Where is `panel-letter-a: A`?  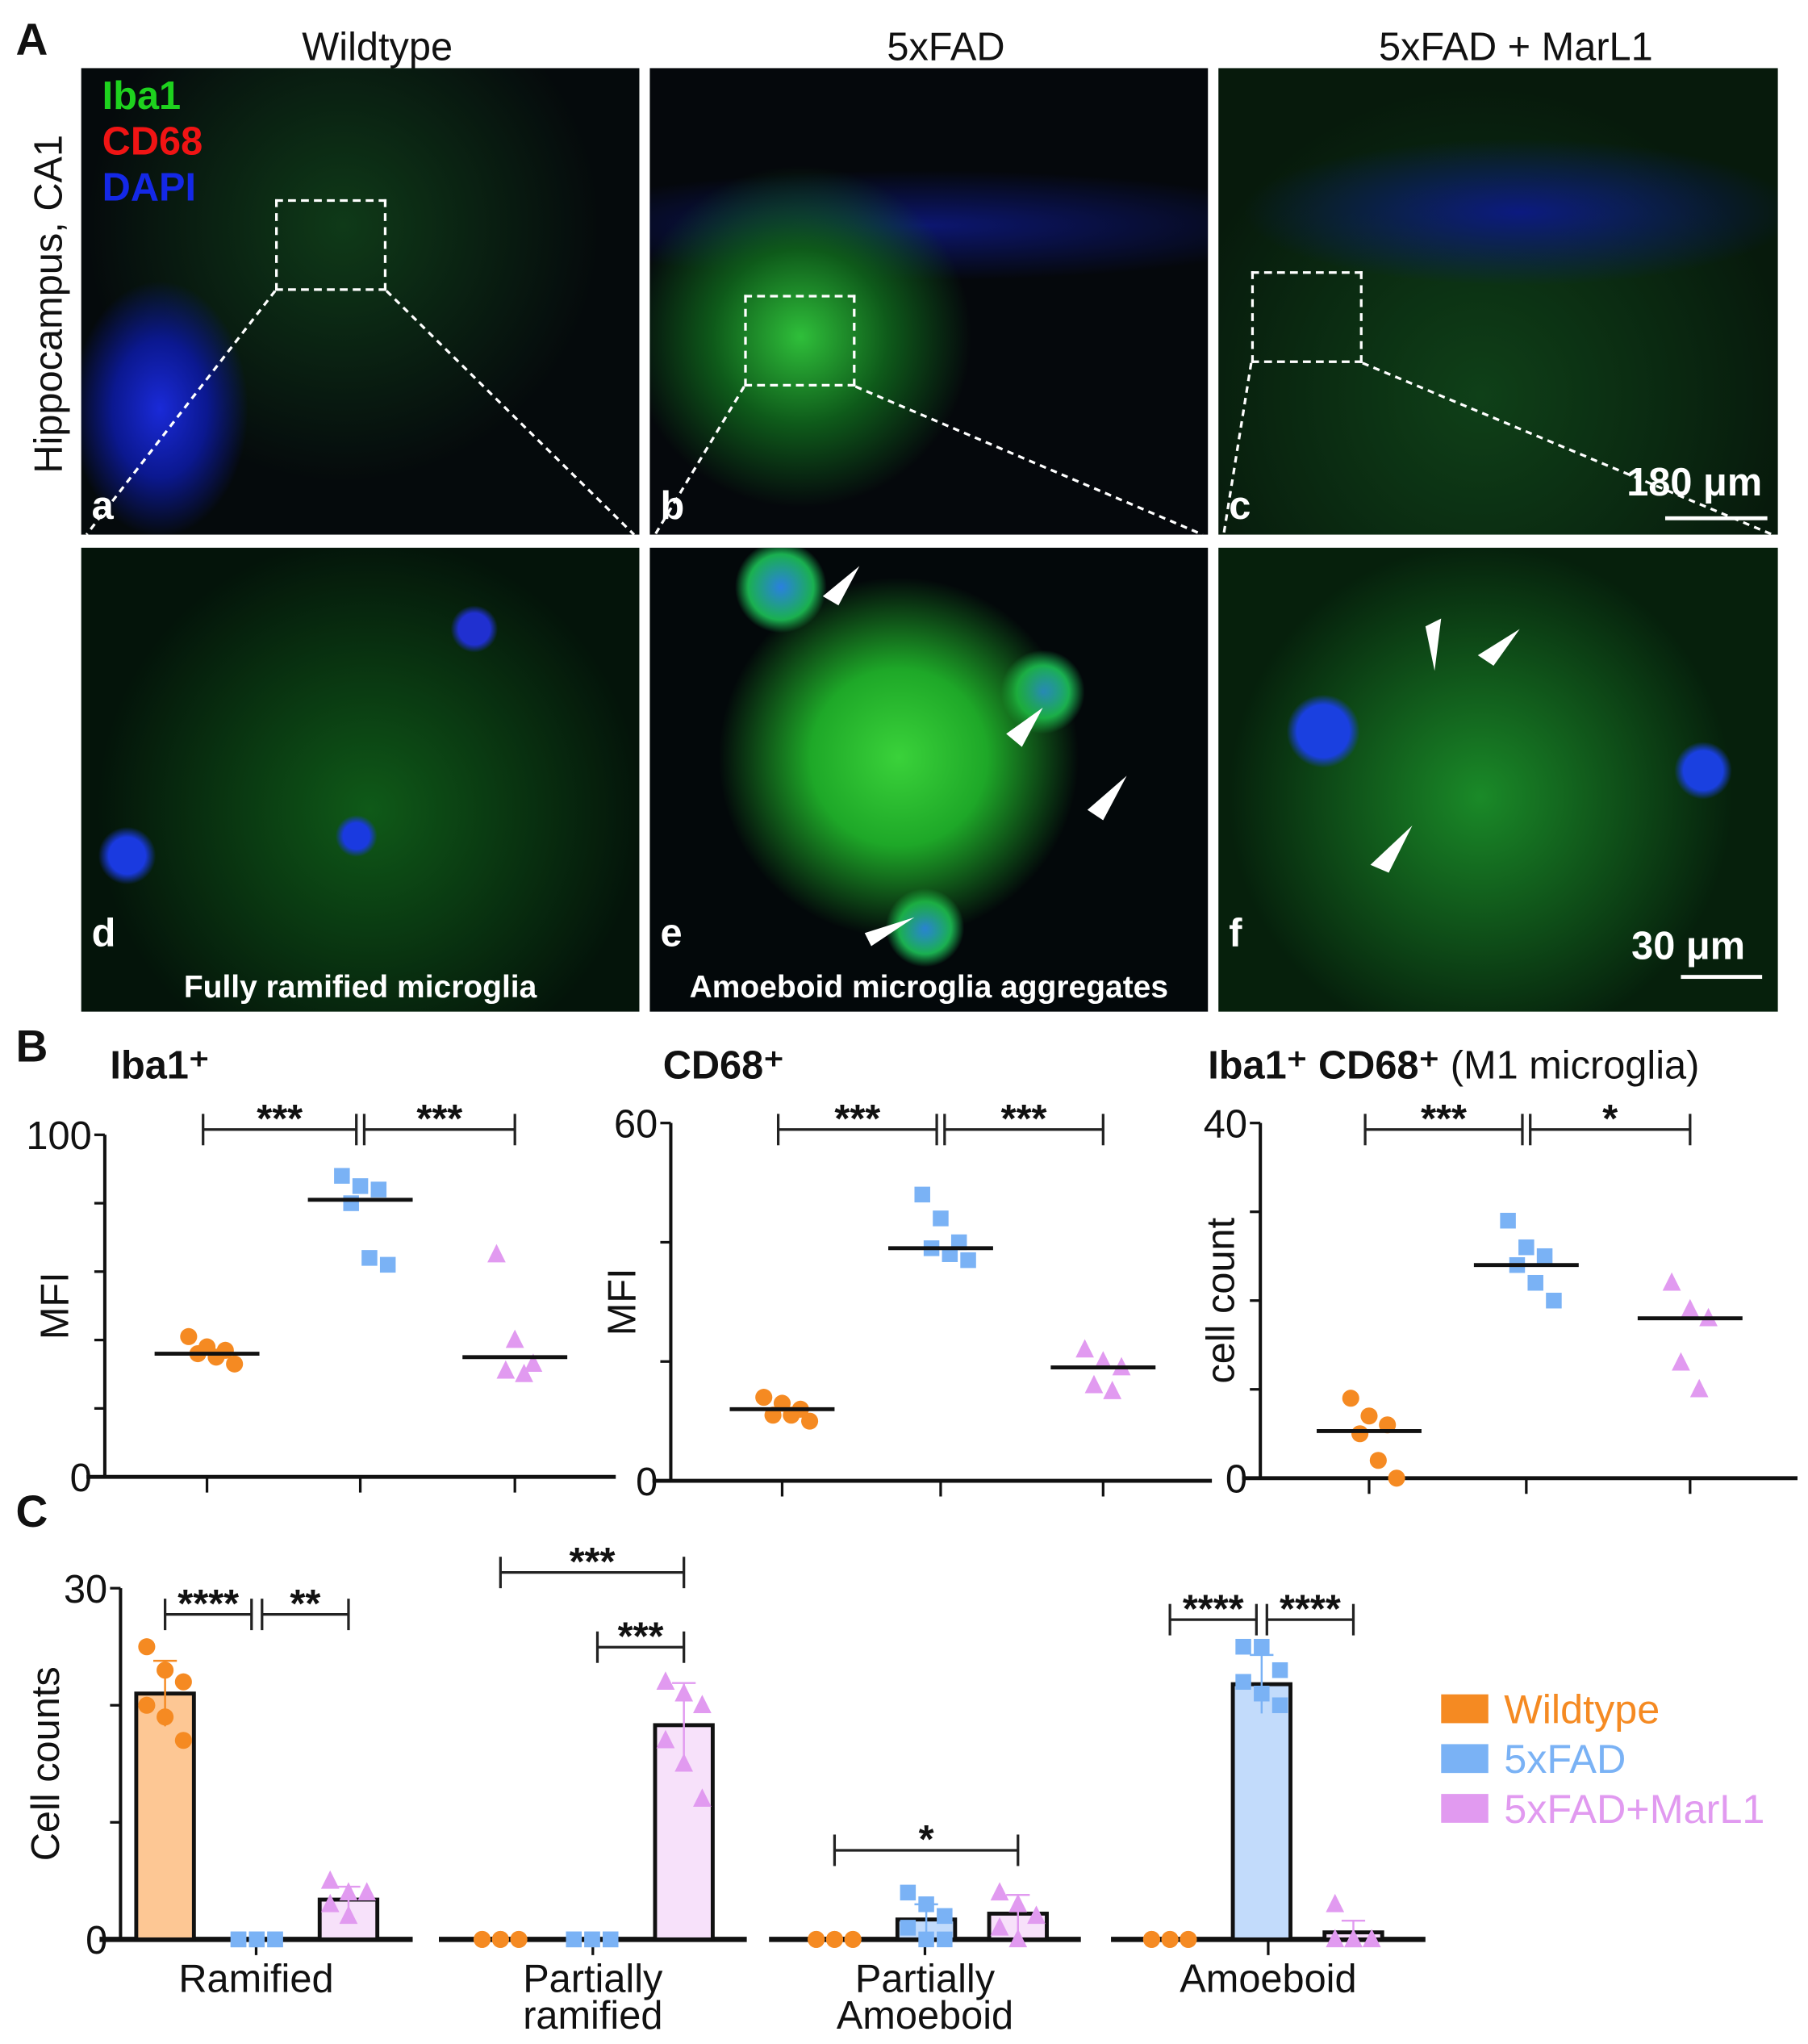 panel-letter-a: A is located at coordinates (31, 40).